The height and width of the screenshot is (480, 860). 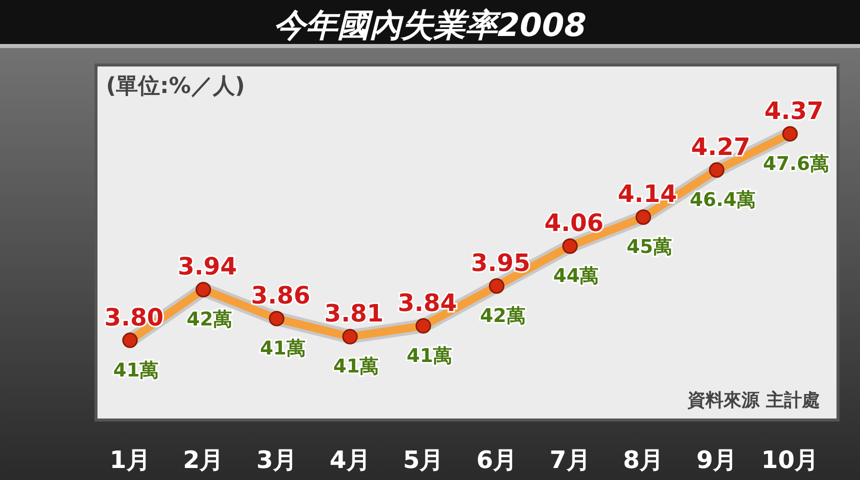 What do you see at coordinates (207, 266) in the screenshot?
I see `data-label: 3.94` at bounding box center [207, 266].